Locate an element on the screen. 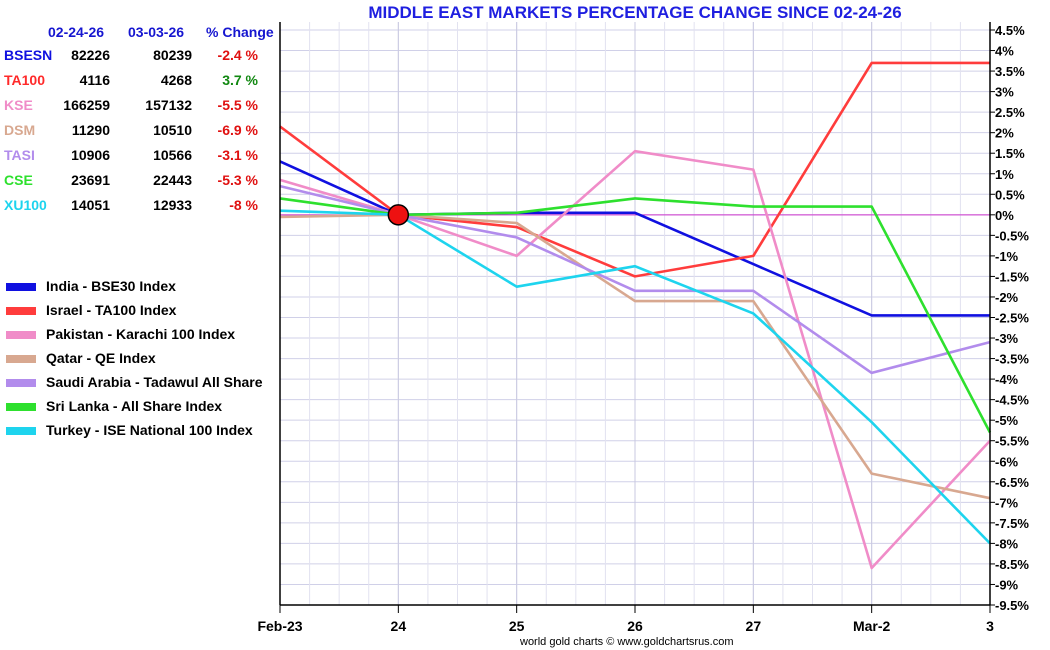  y-tick-label: 3.5% is located at coordinates (1010, 71).